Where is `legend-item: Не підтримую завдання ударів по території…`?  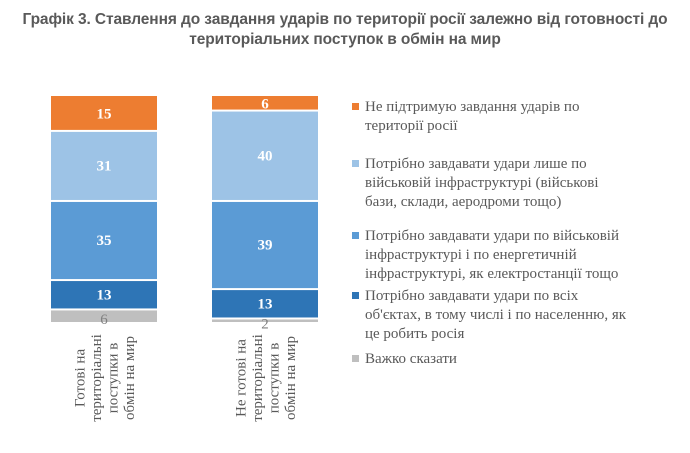
legend-item: Не підтримую завдання ударів по території… is located at coordinates (518, 117).